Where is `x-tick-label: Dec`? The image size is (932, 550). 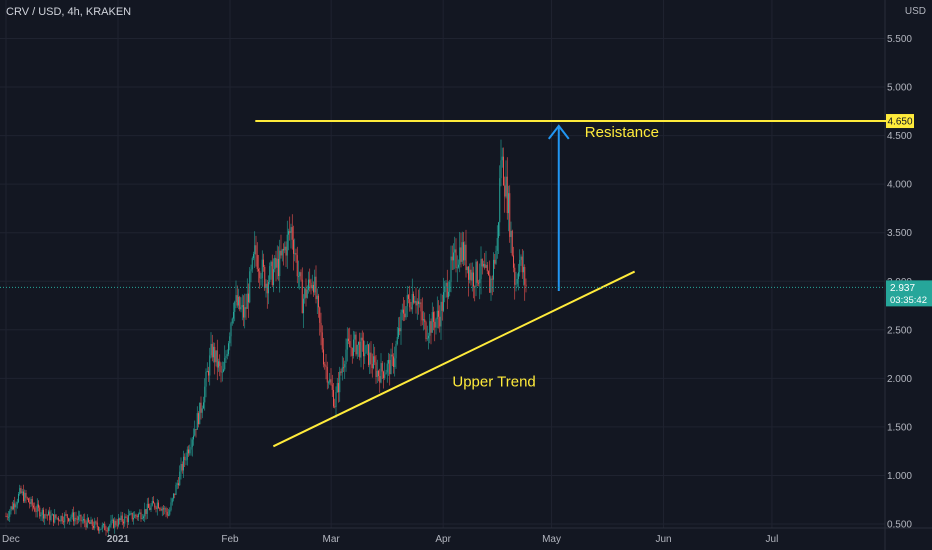 x-tick-label: Dec is located at coordinates (11, 539).